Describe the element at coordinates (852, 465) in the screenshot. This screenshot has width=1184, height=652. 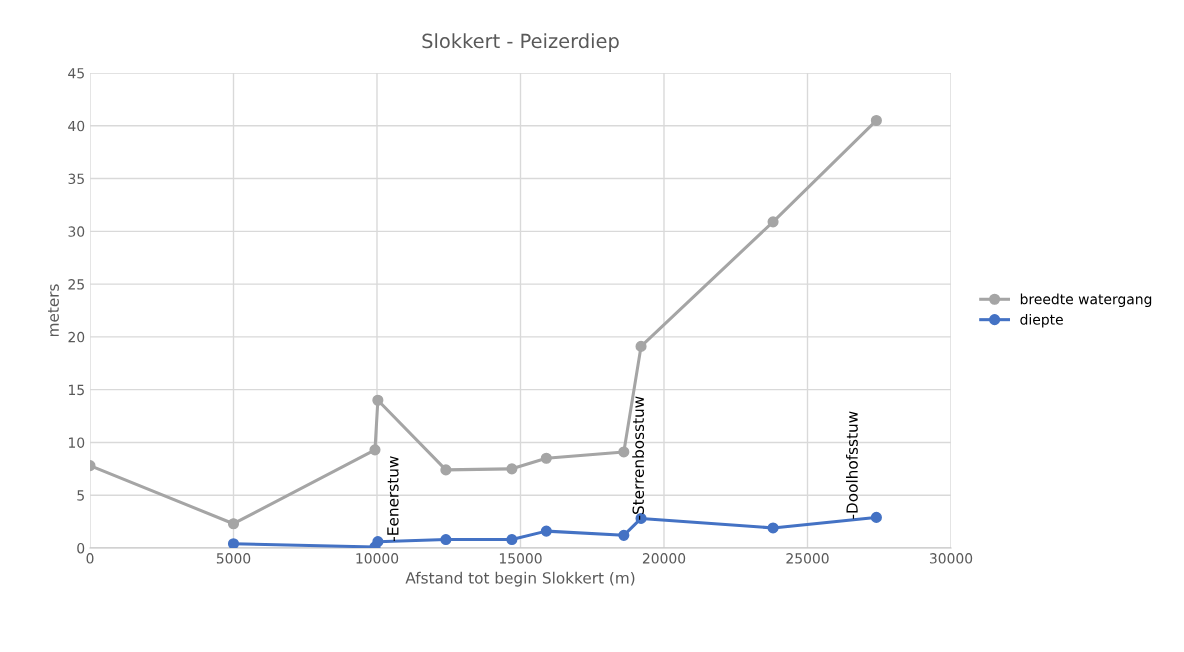
I see `annotation: -Doolhofsstuw` at that location.